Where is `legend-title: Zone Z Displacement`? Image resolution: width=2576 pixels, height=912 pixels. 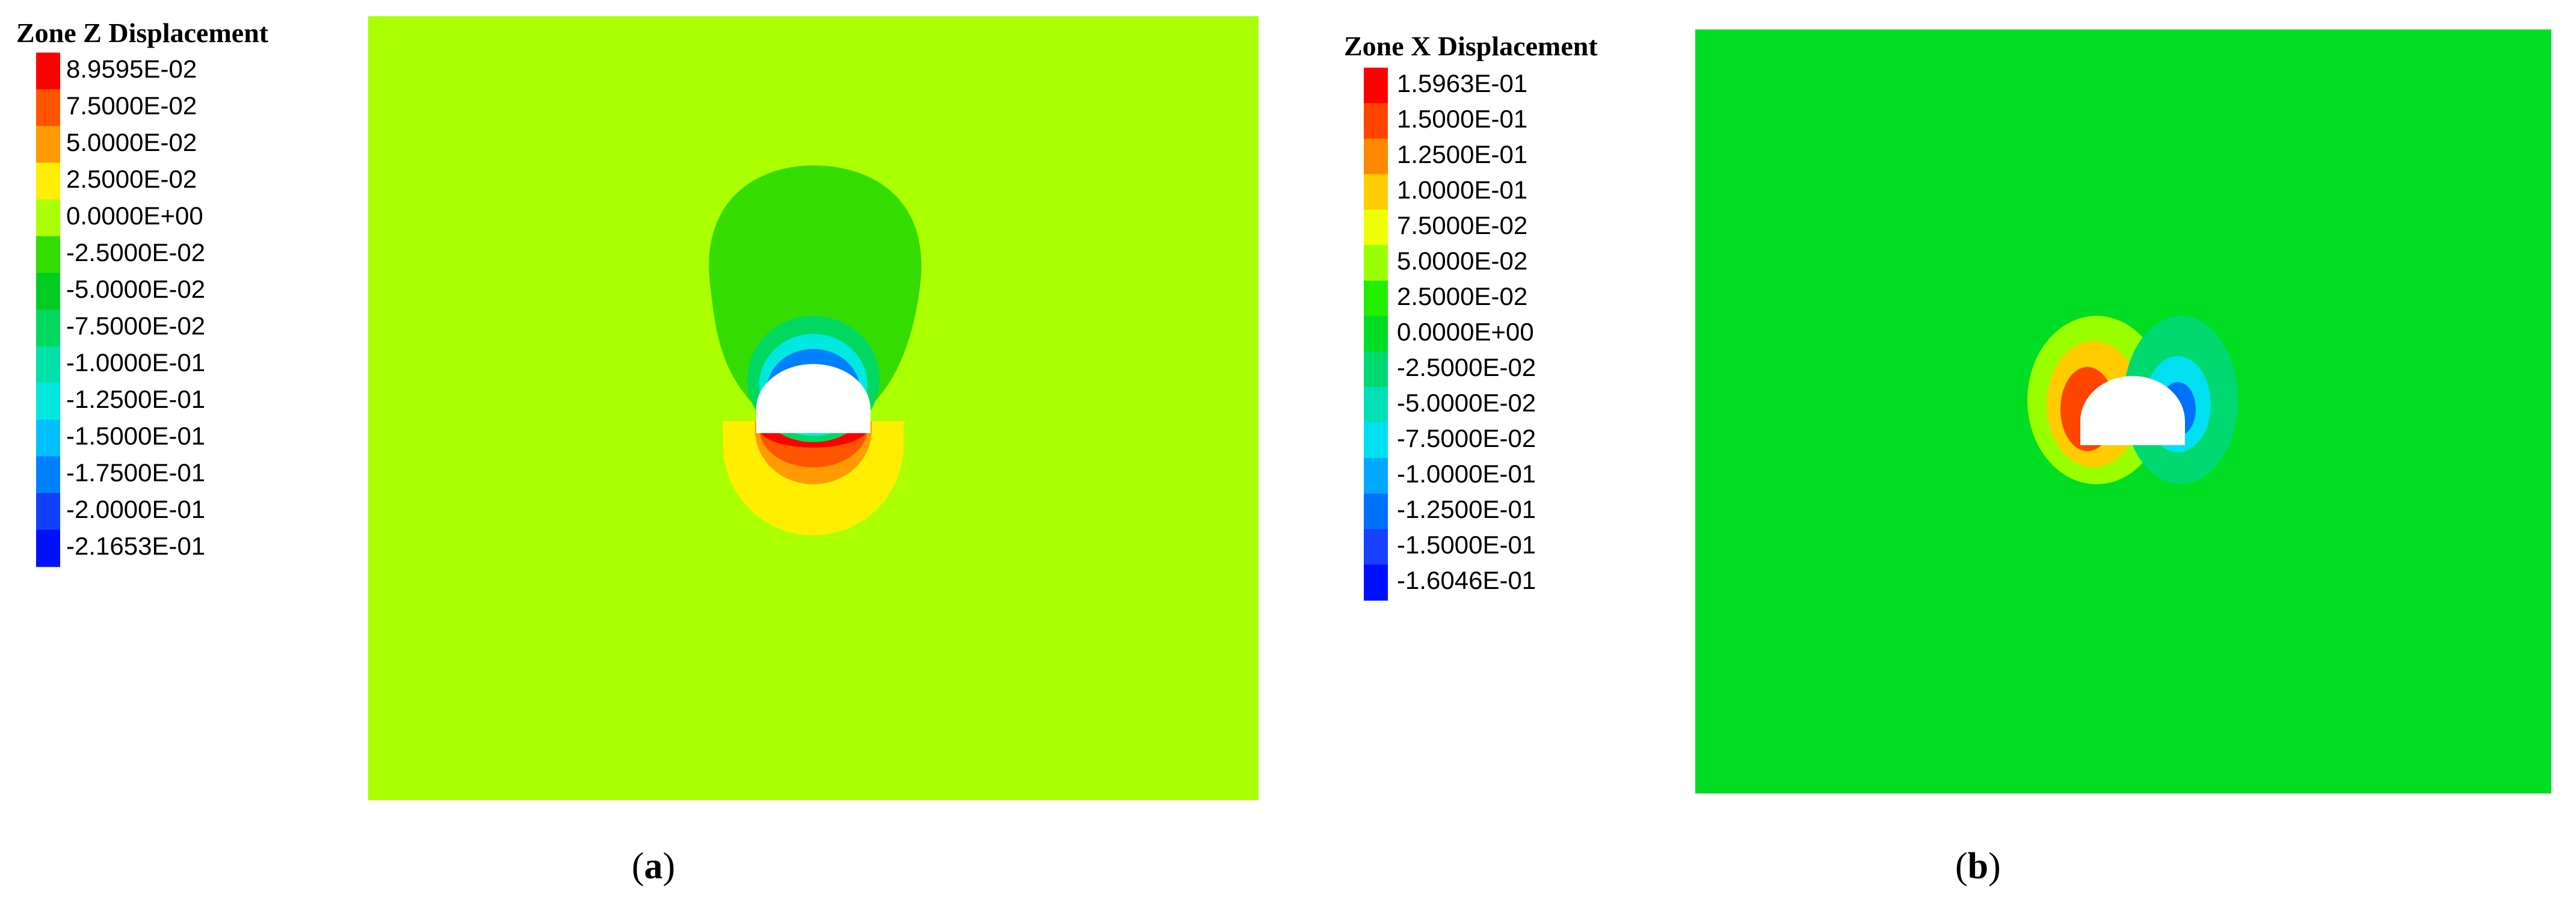 legend-title: Zone Z Displacement is located at coordinates (142, 32).